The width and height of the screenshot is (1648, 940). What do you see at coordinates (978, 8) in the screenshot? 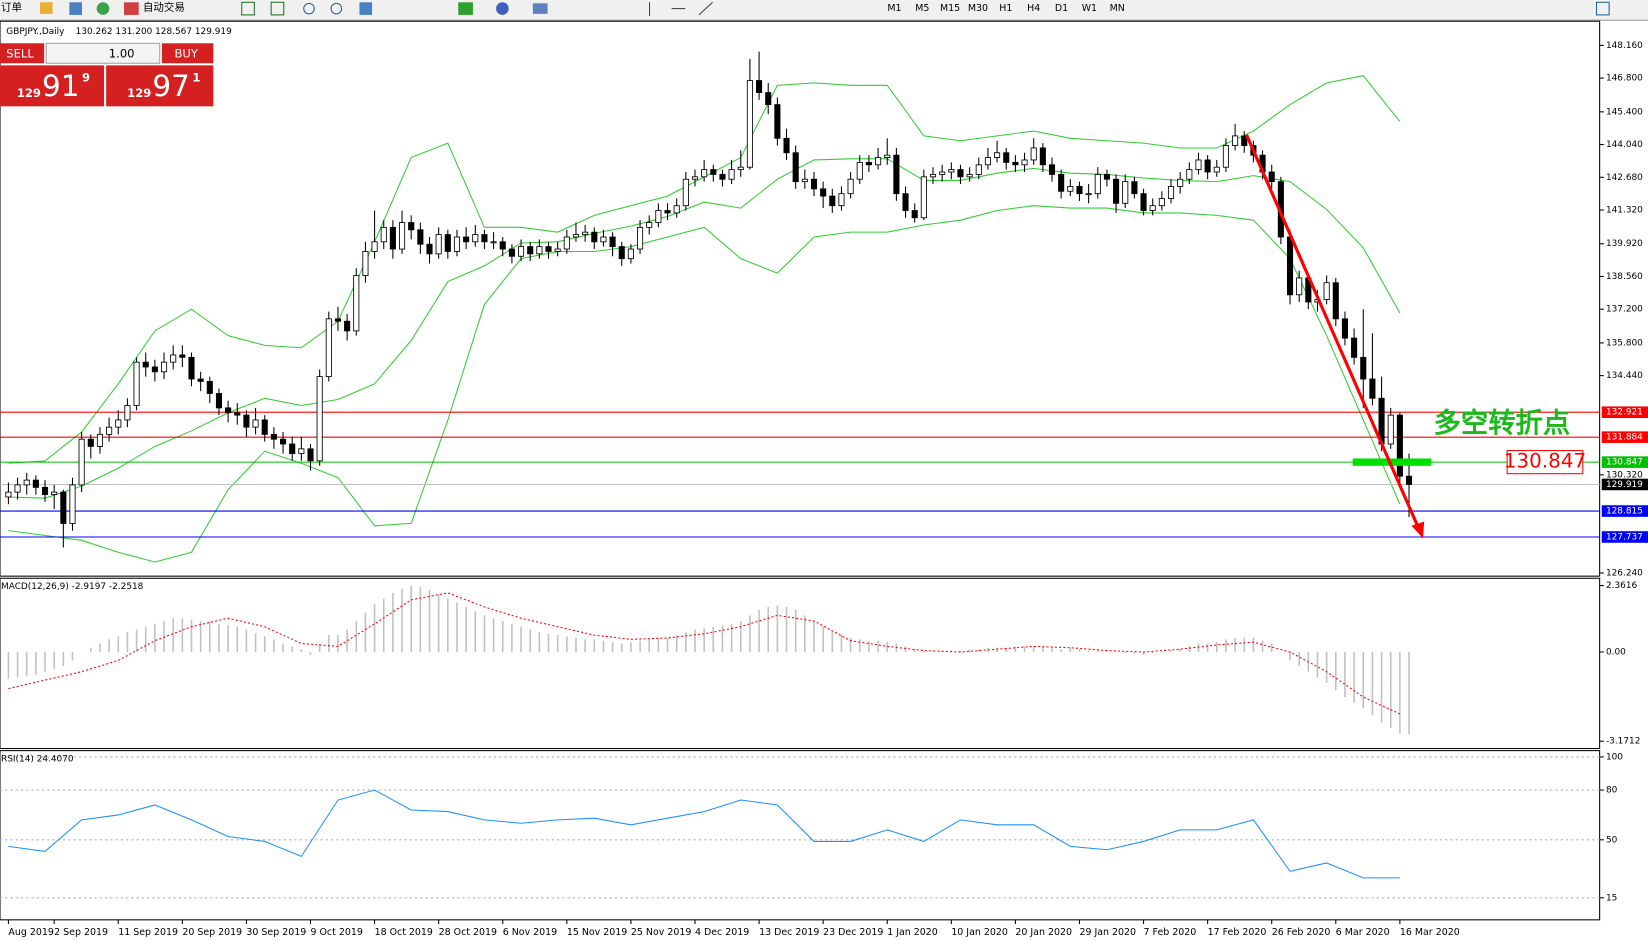
I see `timeframe-button: M30` at bounding box center [978, 8].